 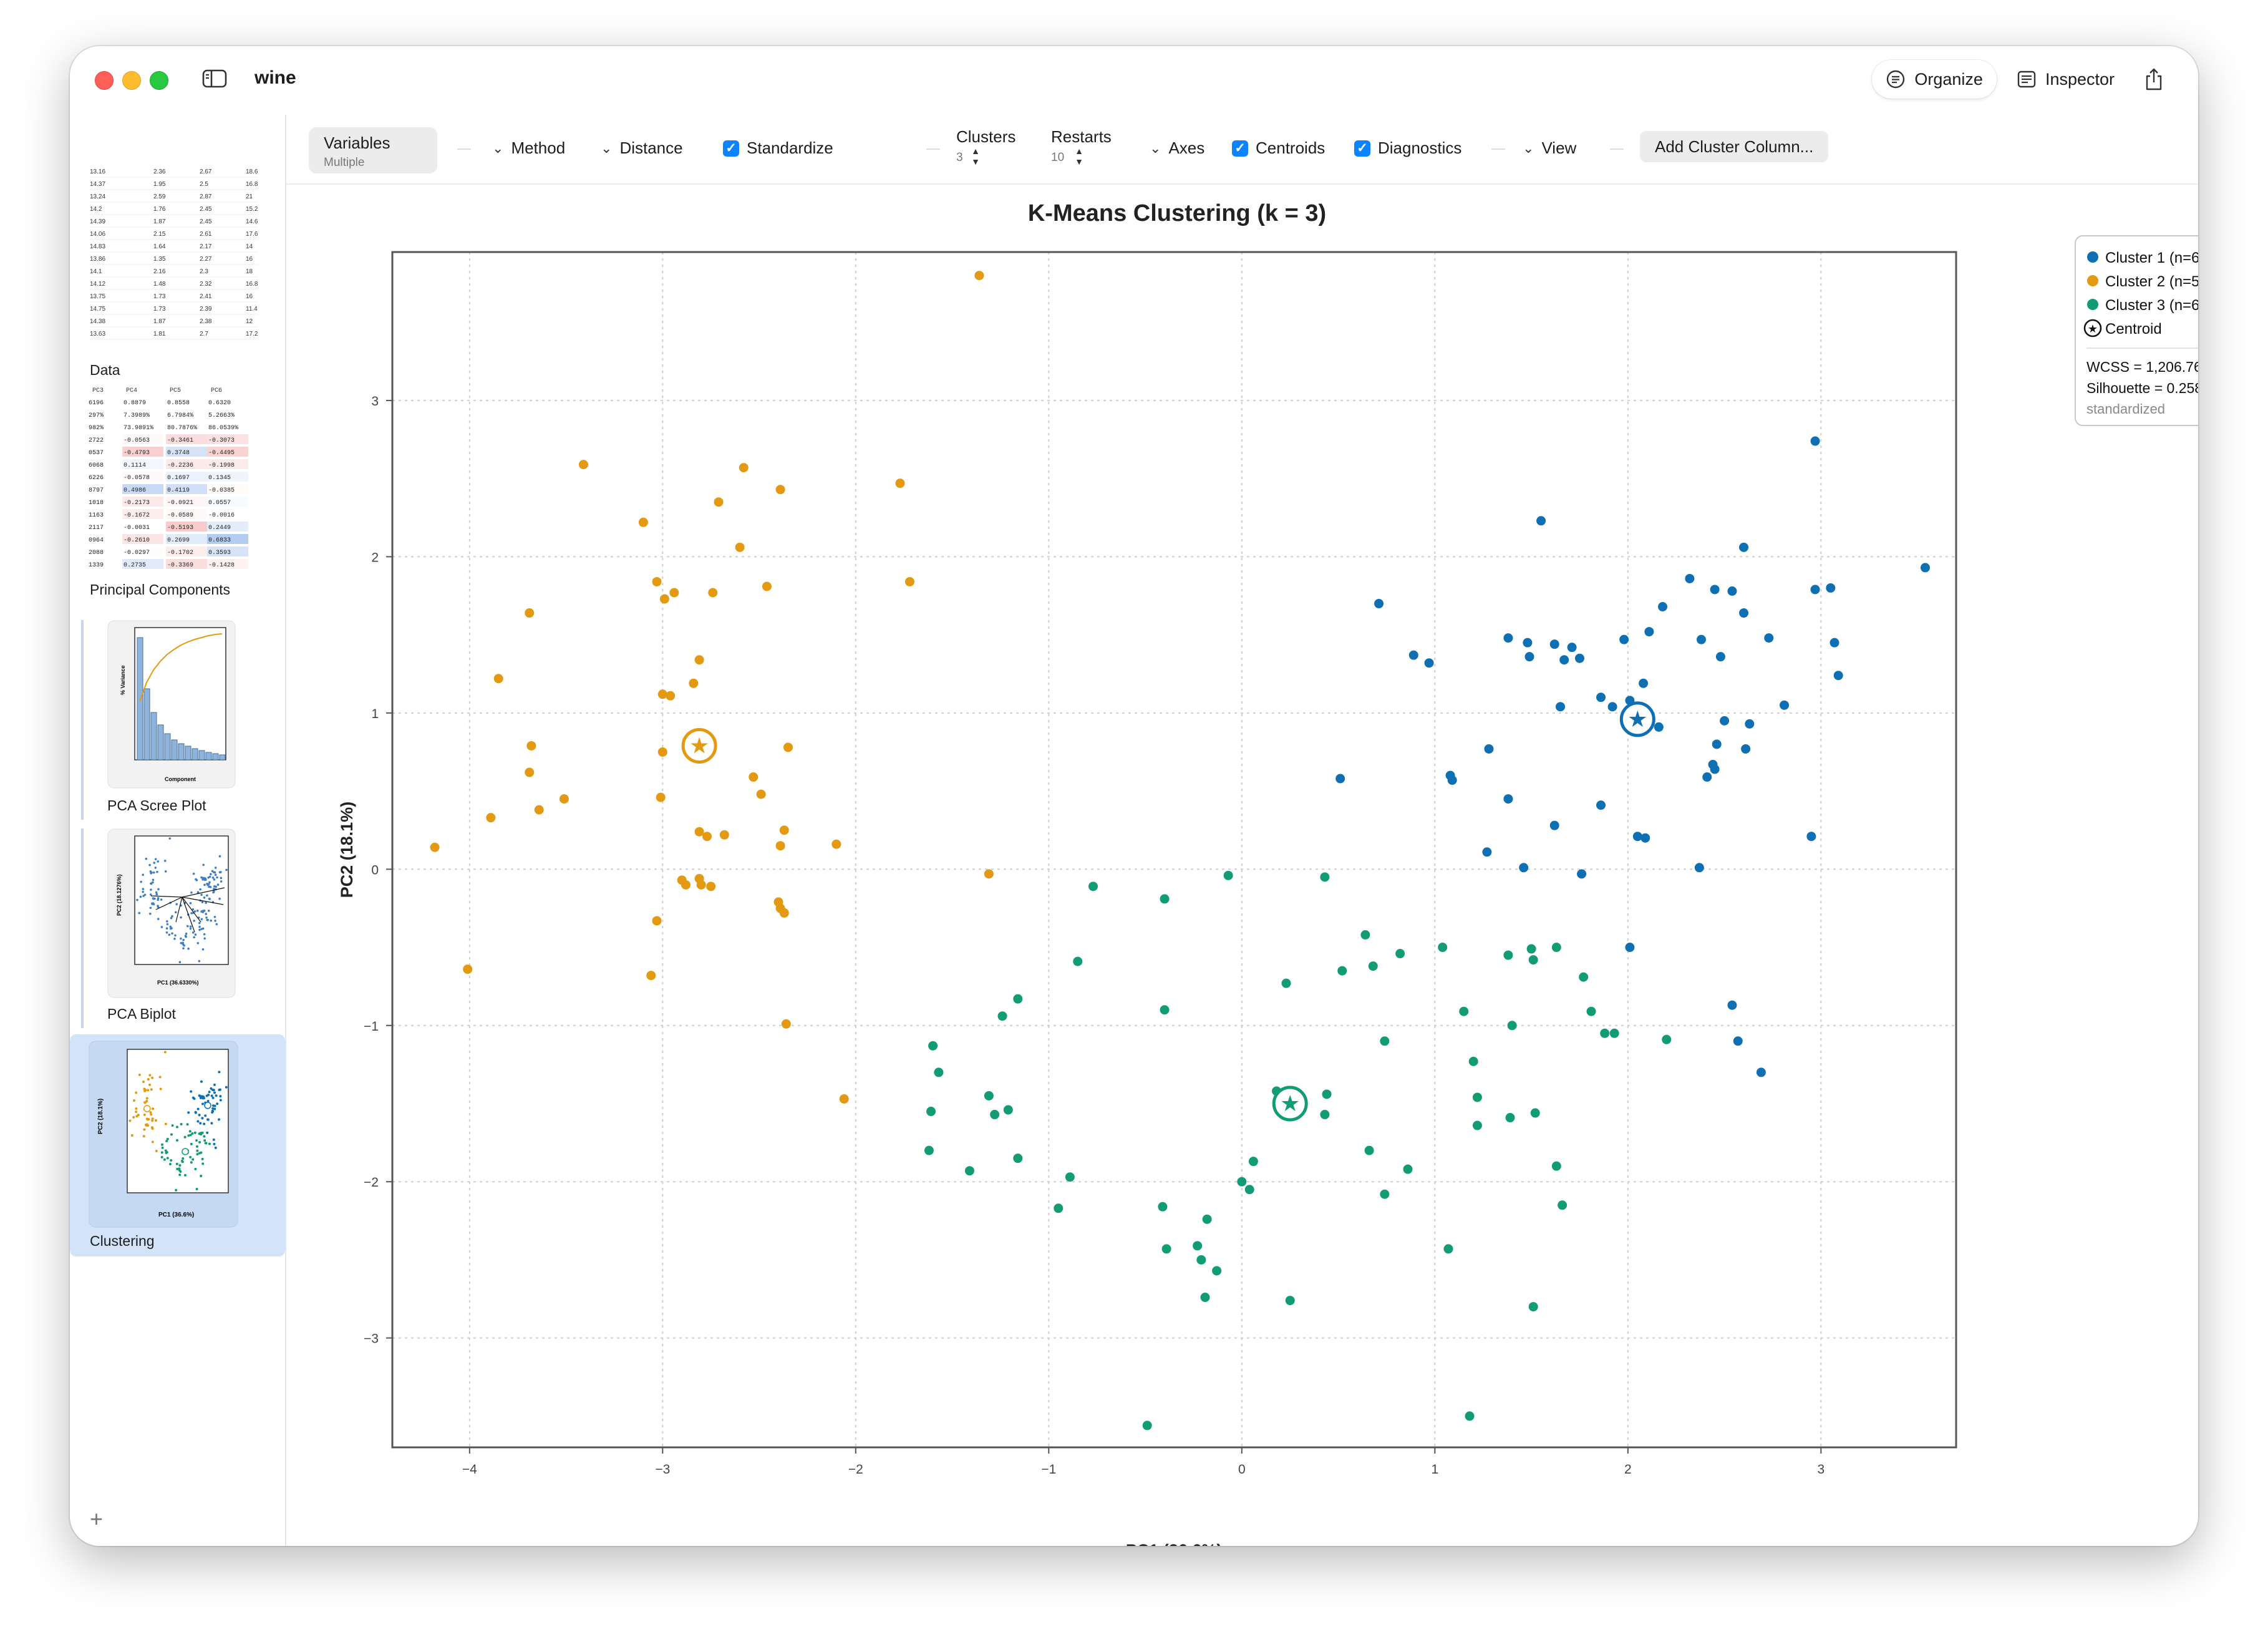 I want to click on pc-cell: 0.1697, so click(x=178, y=479).